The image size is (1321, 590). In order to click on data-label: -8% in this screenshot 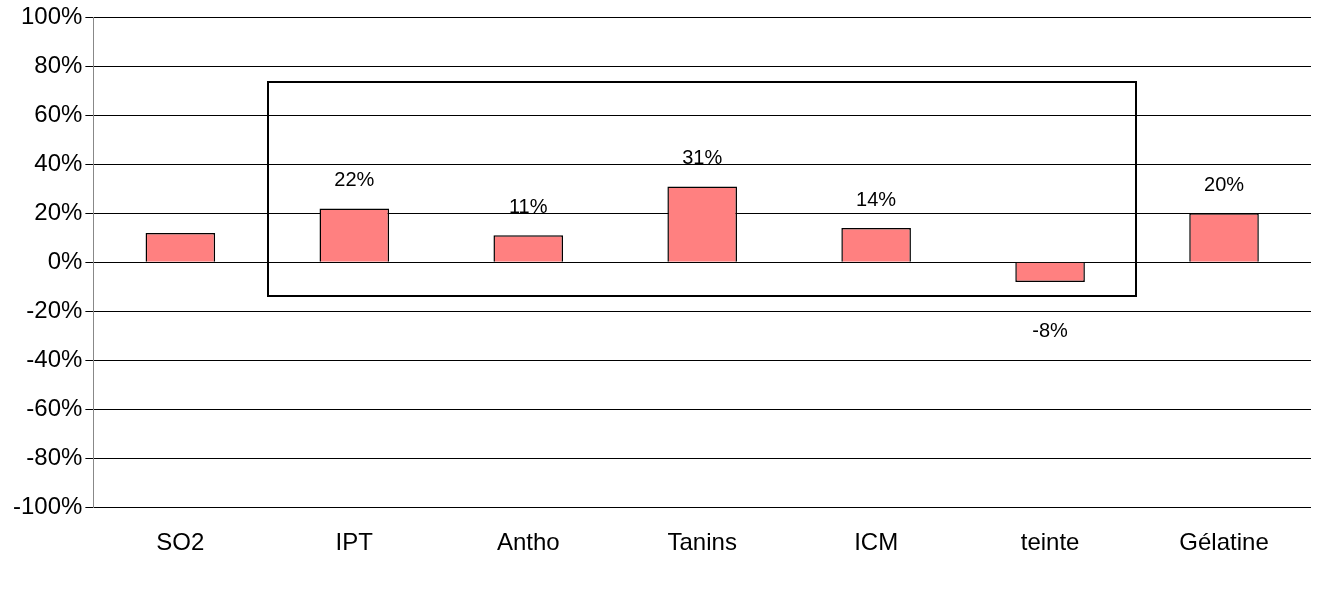, I will do `click(1050, 330)`.